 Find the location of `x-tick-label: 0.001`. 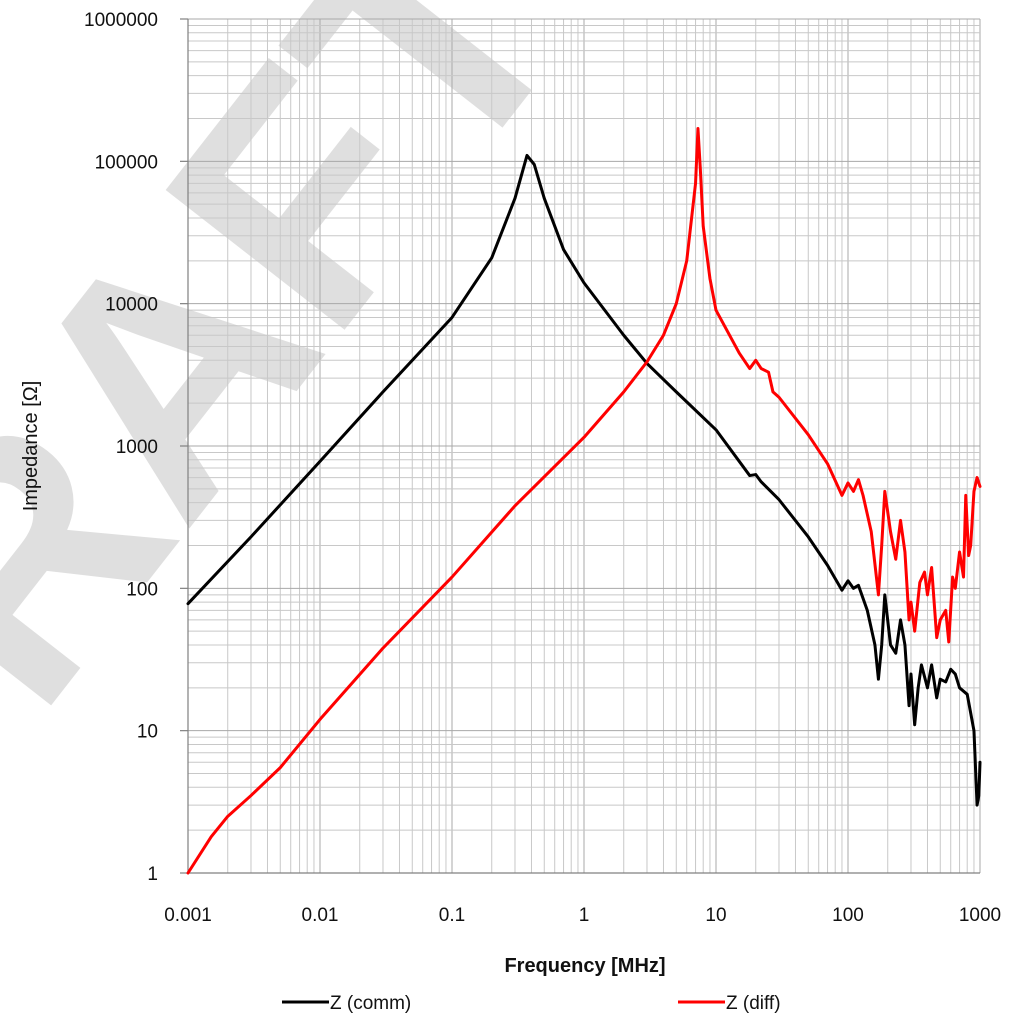

x-tick-label: 0.001 is located at coordinates (188, 915).